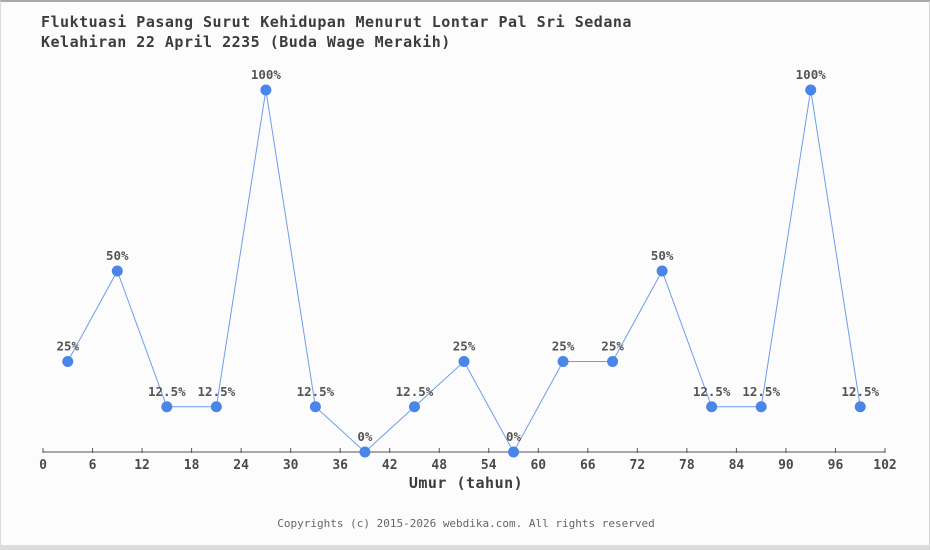  Describe the element at coordinates (836, 465) in the screenshot. I see `x-axis-tick-label: 96` at that location.